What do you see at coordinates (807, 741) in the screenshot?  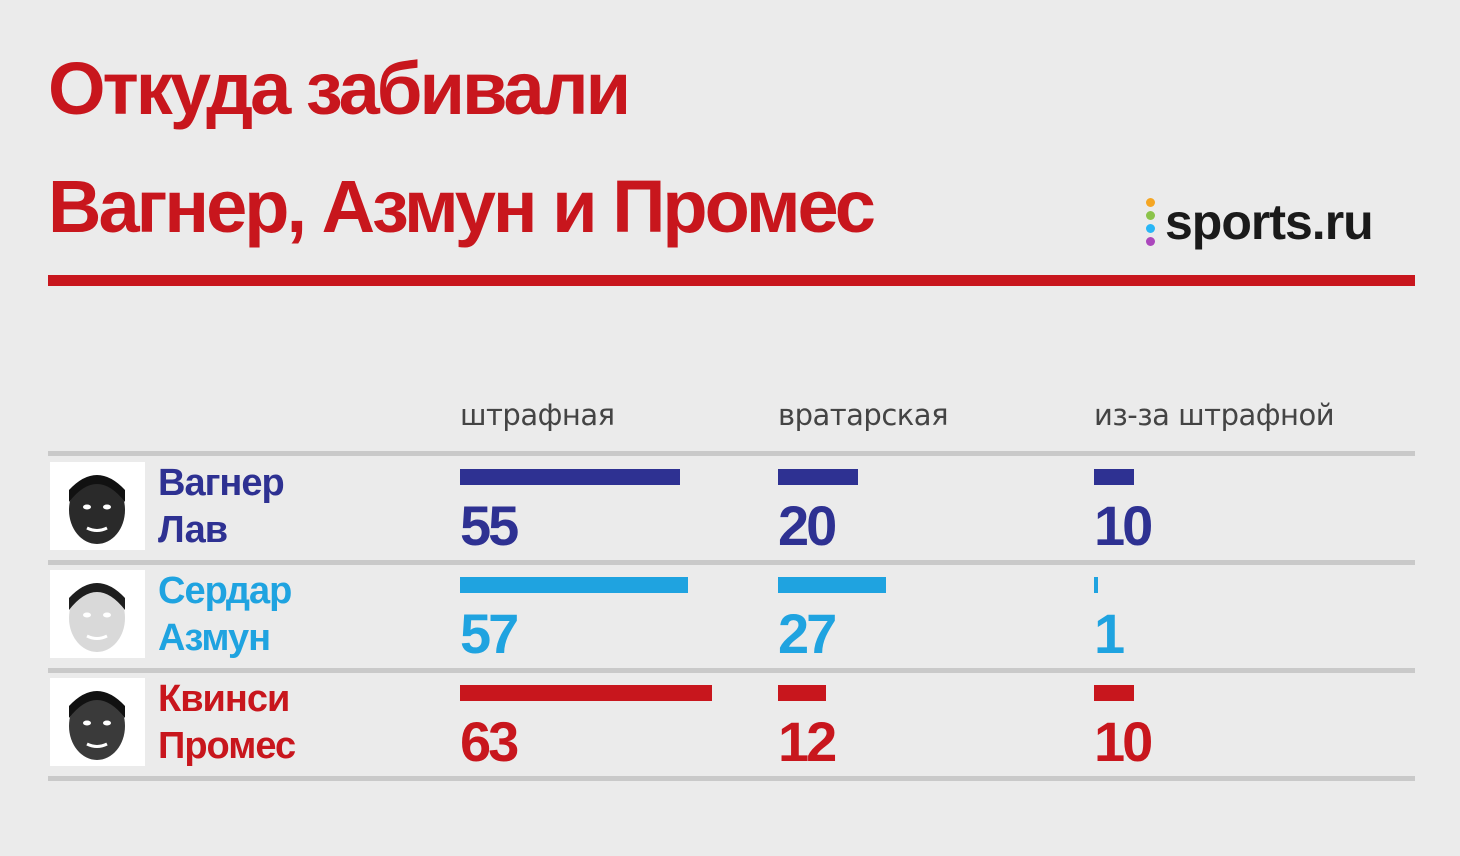 I see `data-label: 12` at bounding box center [807, 741].